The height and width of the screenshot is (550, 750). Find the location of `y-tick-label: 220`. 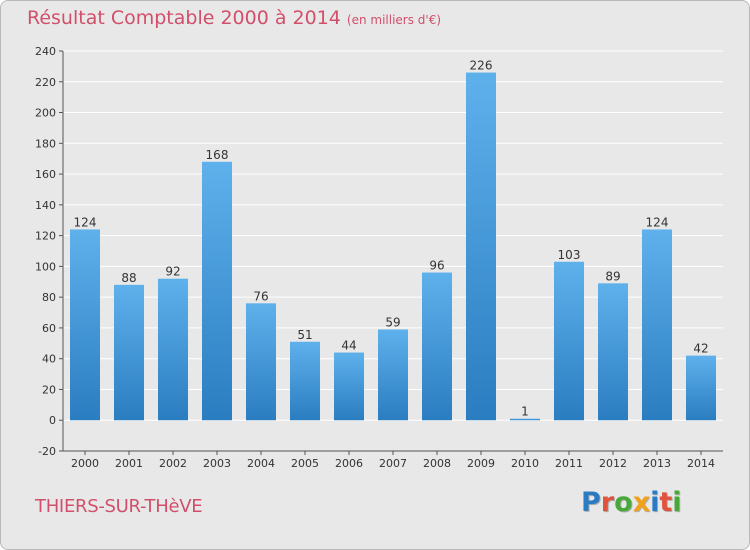

y-tick-label: 220 is located at coordinates (45, 82).